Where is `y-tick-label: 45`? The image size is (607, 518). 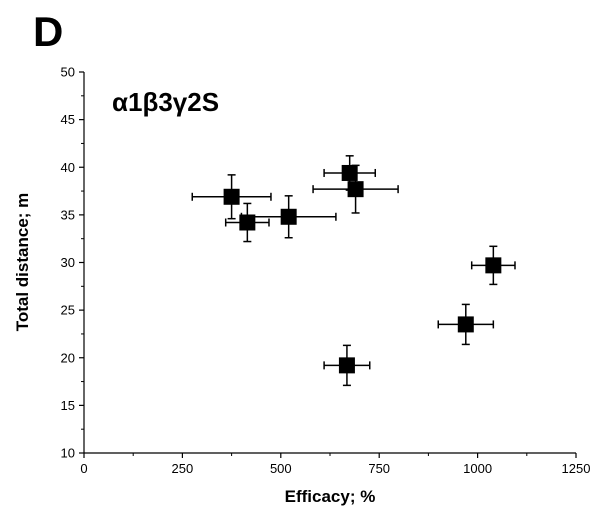
y-tick-label: 45 is located at coordinates (68, 119).